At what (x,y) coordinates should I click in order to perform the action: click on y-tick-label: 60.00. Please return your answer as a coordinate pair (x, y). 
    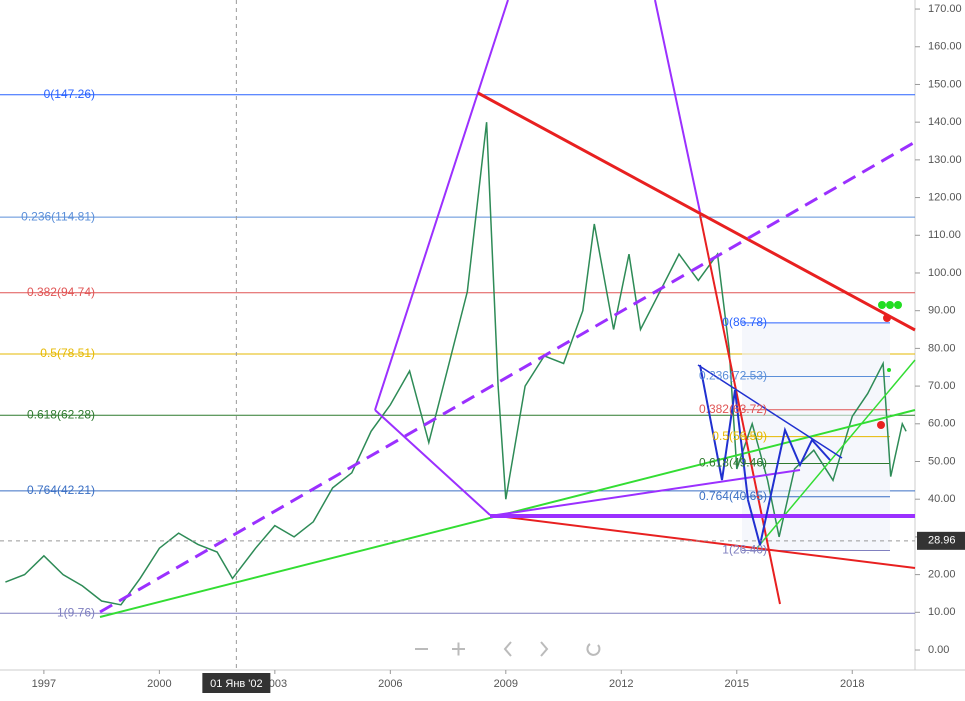
    Looking at the image, I should click on (942, 424).